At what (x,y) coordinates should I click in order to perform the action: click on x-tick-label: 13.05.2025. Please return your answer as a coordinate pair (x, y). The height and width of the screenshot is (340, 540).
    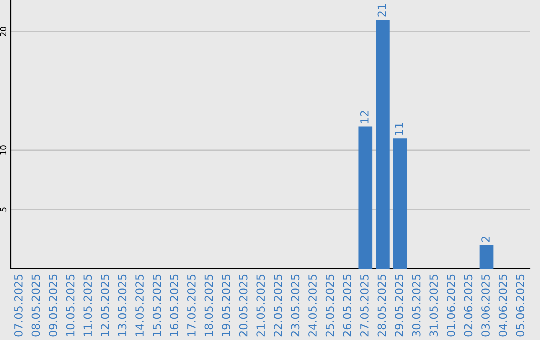
    Looking at the image, I should click on (122, 305).